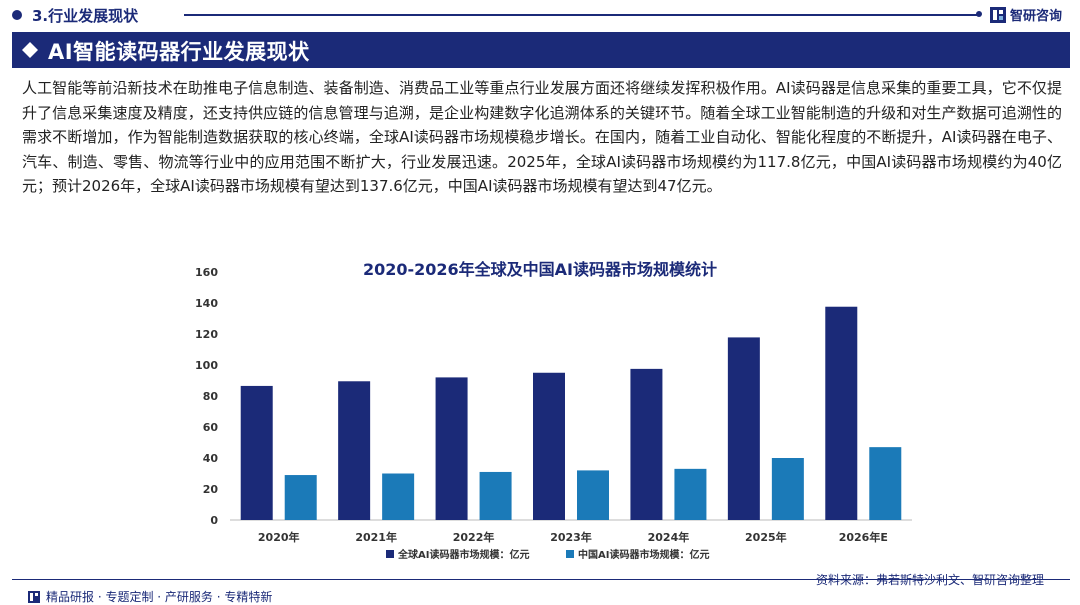 This screenshot has width=1080, height=605. I want to click on x-tick-label: 2020年, so click(279, 537).